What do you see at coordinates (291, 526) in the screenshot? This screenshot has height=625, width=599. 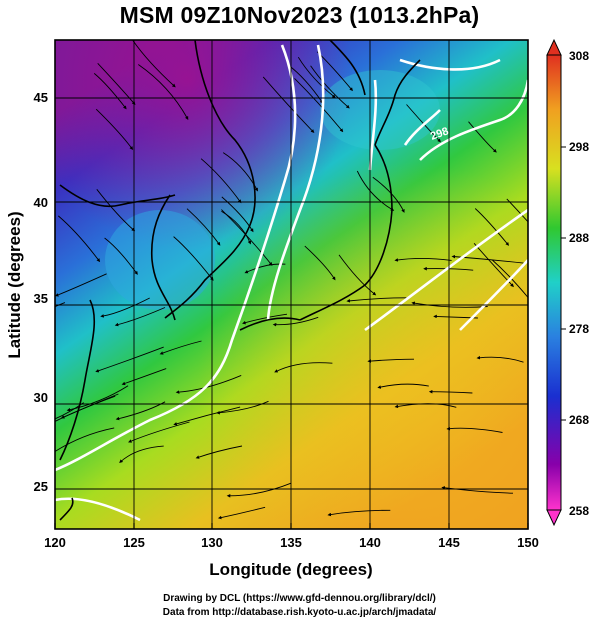 I see `tick-marks` at bounding box center [291, 526].